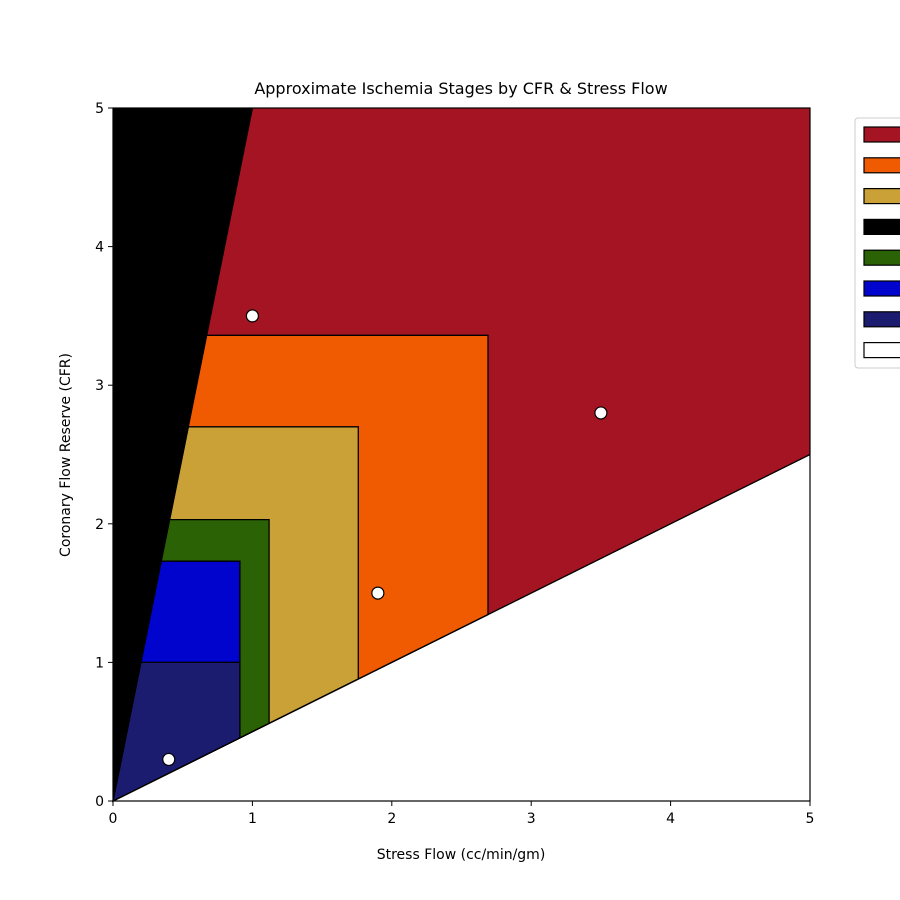 This screenshot has height=900, width=900. I want to click on y-tick-label-0: 0, so click(99, 802).